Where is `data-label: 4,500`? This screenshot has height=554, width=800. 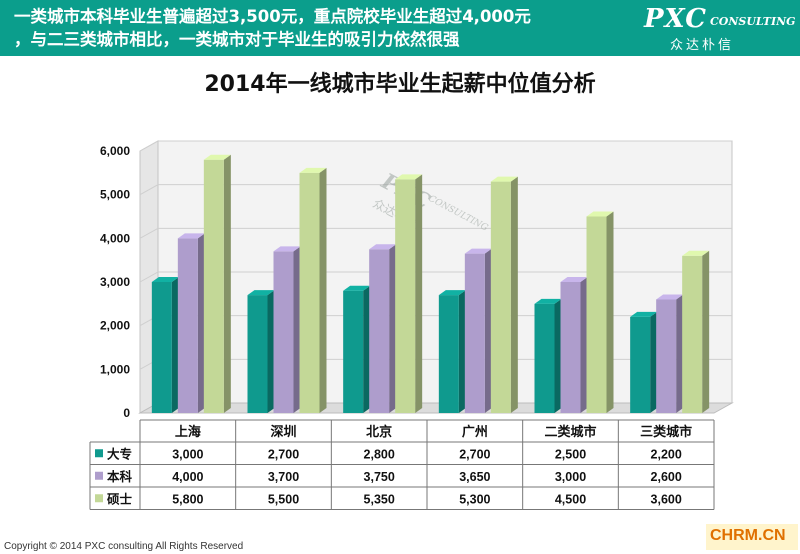 data-label: 4,500 is located at coordinates (570, 499).